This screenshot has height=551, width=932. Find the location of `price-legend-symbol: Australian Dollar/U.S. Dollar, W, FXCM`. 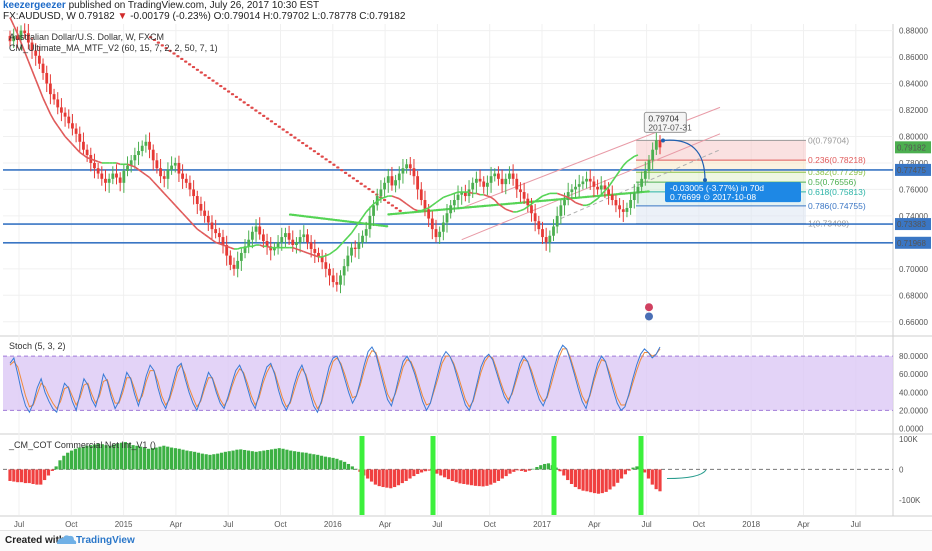

price-legend-symbol: Australian Dollar/U.S. Dollar, W, FXCM is located at coordinates (86, 37).